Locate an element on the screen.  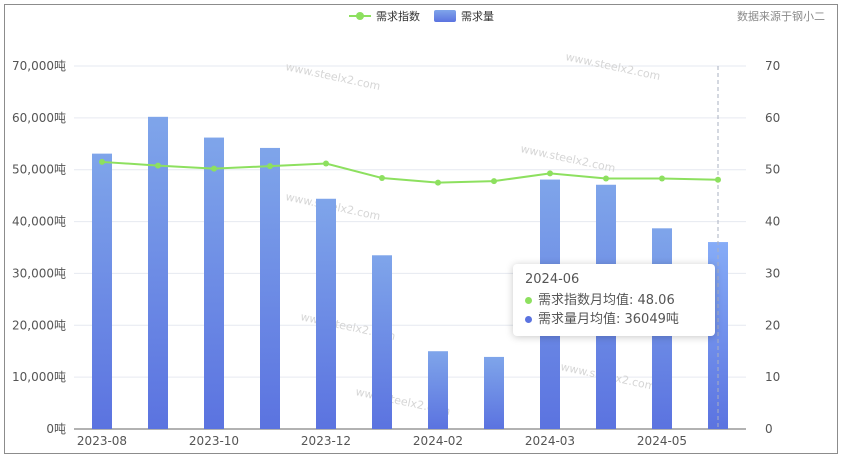
x-tick-label: 2024-02 is located at coordinates (438, 441).